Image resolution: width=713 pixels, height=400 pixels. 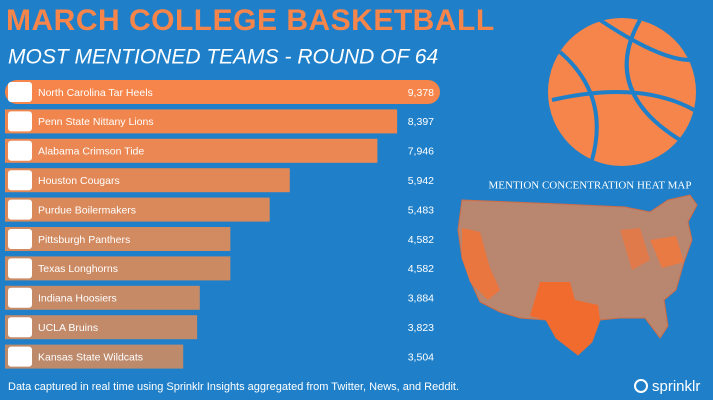 What do you see at coordinates (77, 299) in the screenshot?
I see `team-label: Indiana Hoosiers` at bounding box center [77, 299].